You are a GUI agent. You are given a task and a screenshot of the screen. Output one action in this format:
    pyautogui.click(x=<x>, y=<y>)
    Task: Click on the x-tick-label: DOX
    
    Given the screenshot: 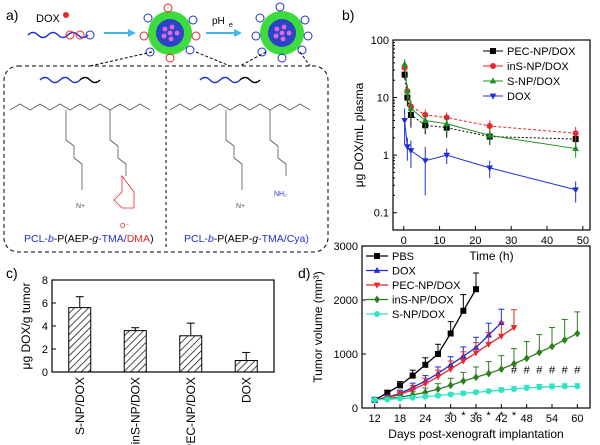 What is the action you would take?
    pyautogui.click(x=246, y=390)
    